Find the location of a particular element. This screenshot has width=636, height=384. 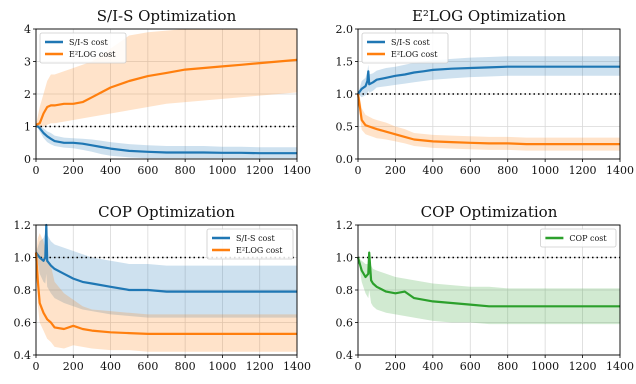

y-tick-label: 0 is located at coordinates (27, 159).